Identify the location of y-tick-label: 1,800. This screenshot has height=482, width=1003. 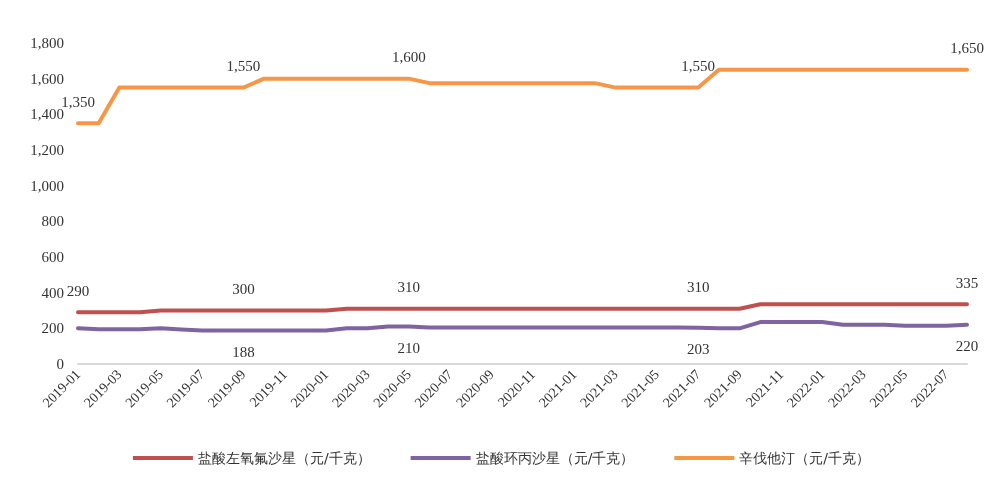
(47, 43).